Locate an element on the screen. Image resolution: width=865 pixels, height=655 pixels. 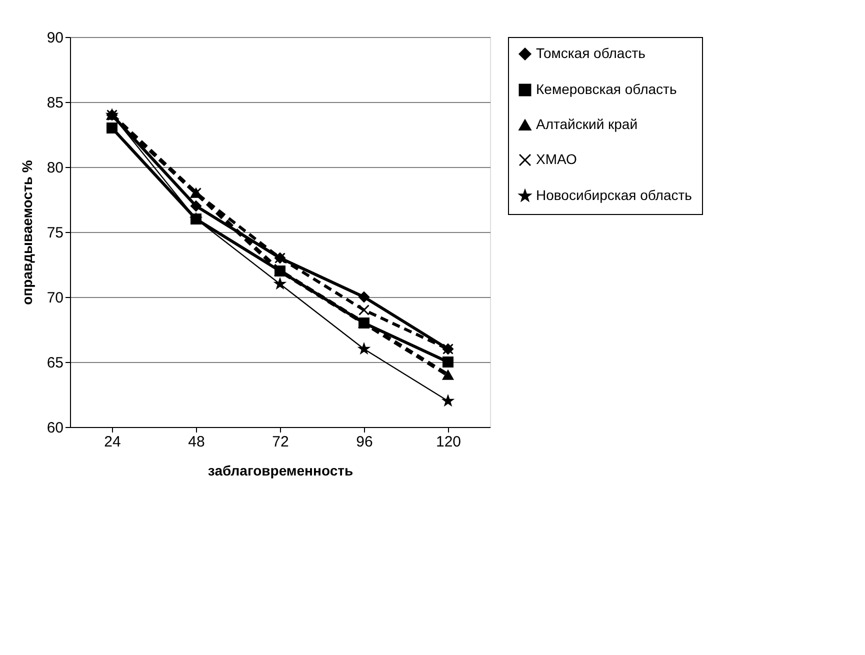
y-axis-title: оправдываемость % is located at coordinates (26, 232).